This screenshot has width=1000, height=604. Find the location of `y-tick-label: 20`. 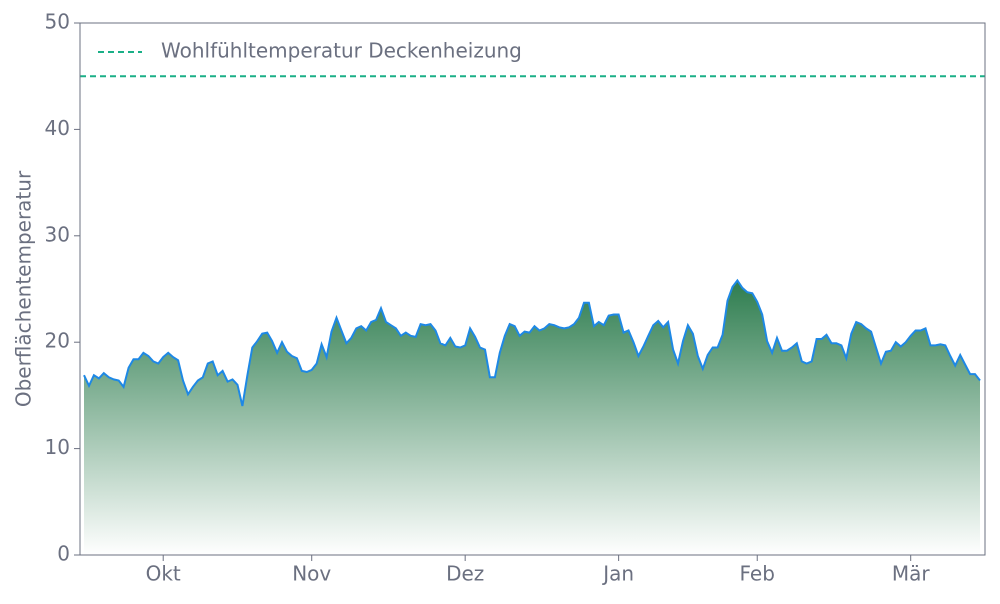

y-tick-label: 20 is located at coordinates (57, 341).